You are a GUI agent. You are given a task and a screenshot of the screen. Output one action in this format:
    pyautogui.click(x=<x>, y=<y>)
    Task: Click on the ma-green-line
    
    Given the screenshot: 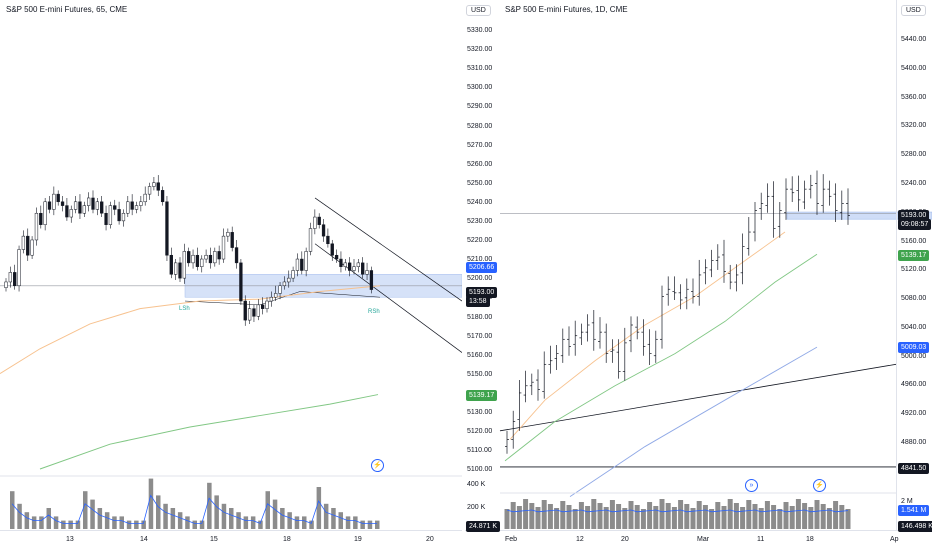 What is the action you would take?
    pyautogui.click(x=209, y=432)
    